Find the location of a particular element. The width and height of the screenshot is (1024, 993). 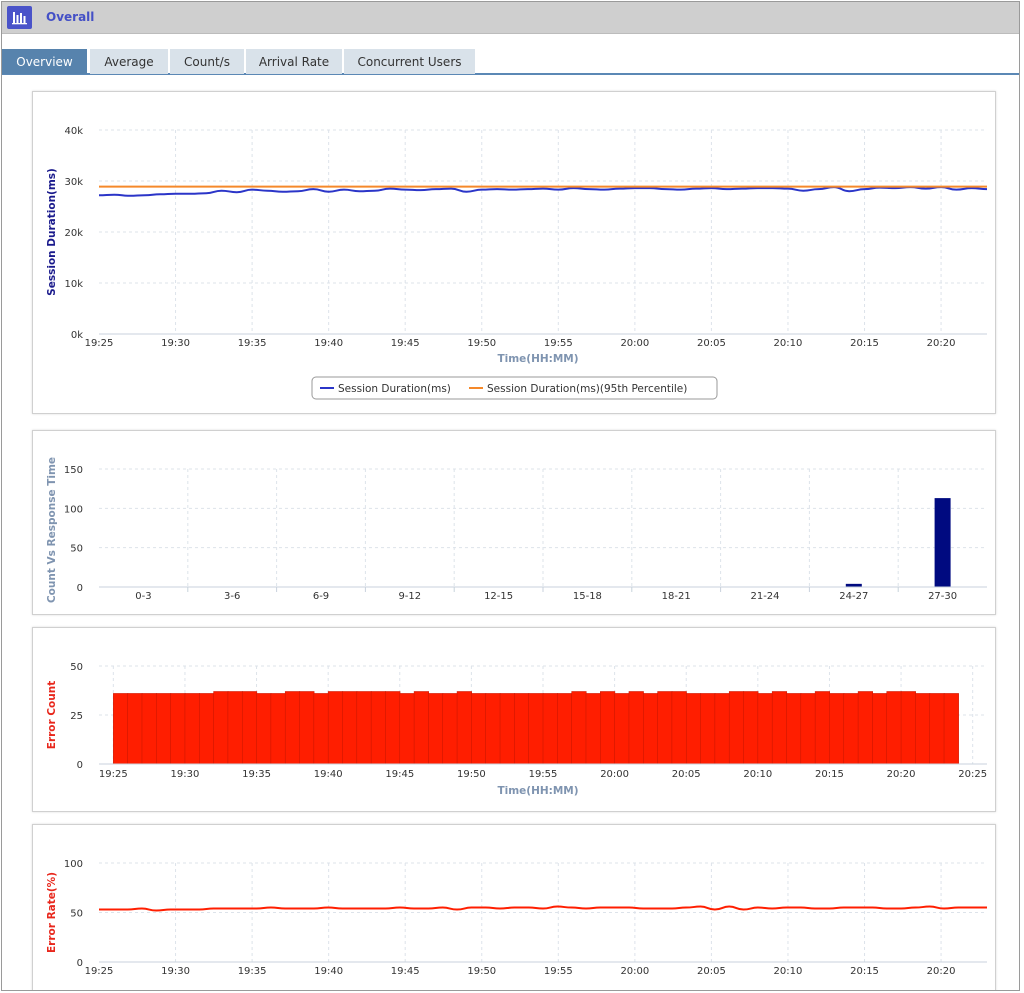

y-tick-label: 10k is located at coordinates (73, 284).